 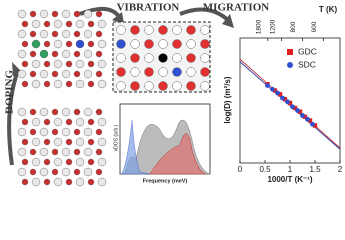 I want to click on y-axis-label: log(D) (m²/s), so click(x=227, y=99).